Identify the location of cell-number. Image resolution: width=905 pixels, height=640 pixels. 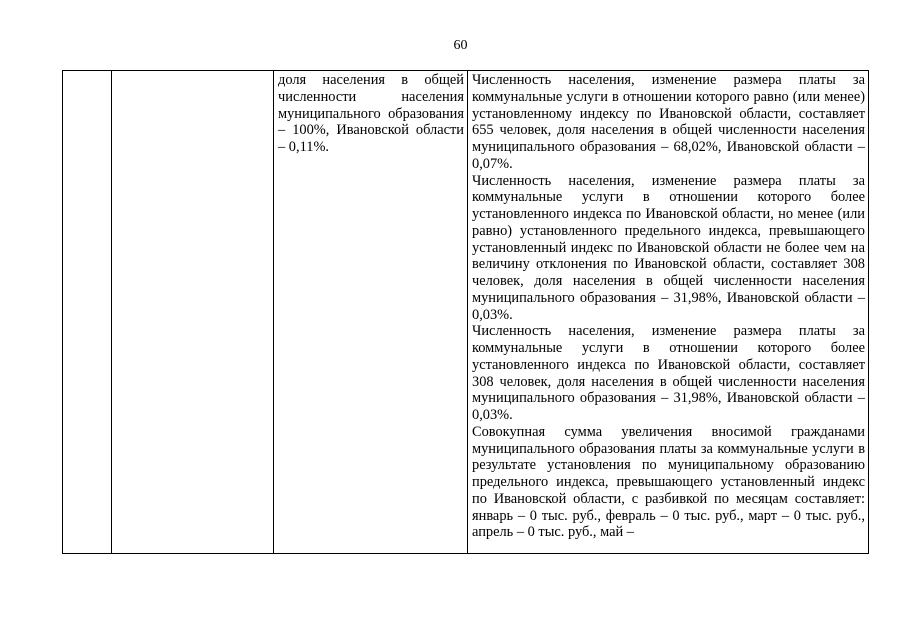
(87, 312).